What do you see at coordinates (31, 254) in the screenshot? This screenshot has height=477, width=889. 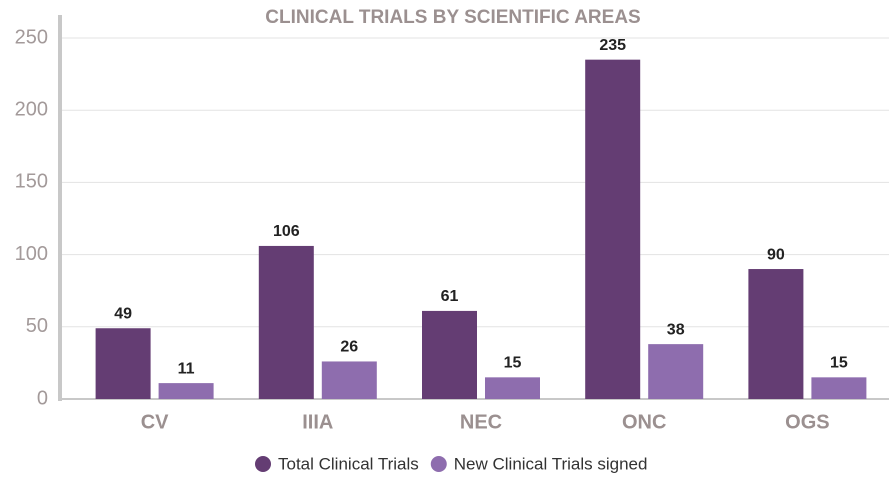 I see `y-tick-label: 100` at bounding box center [31, 254].